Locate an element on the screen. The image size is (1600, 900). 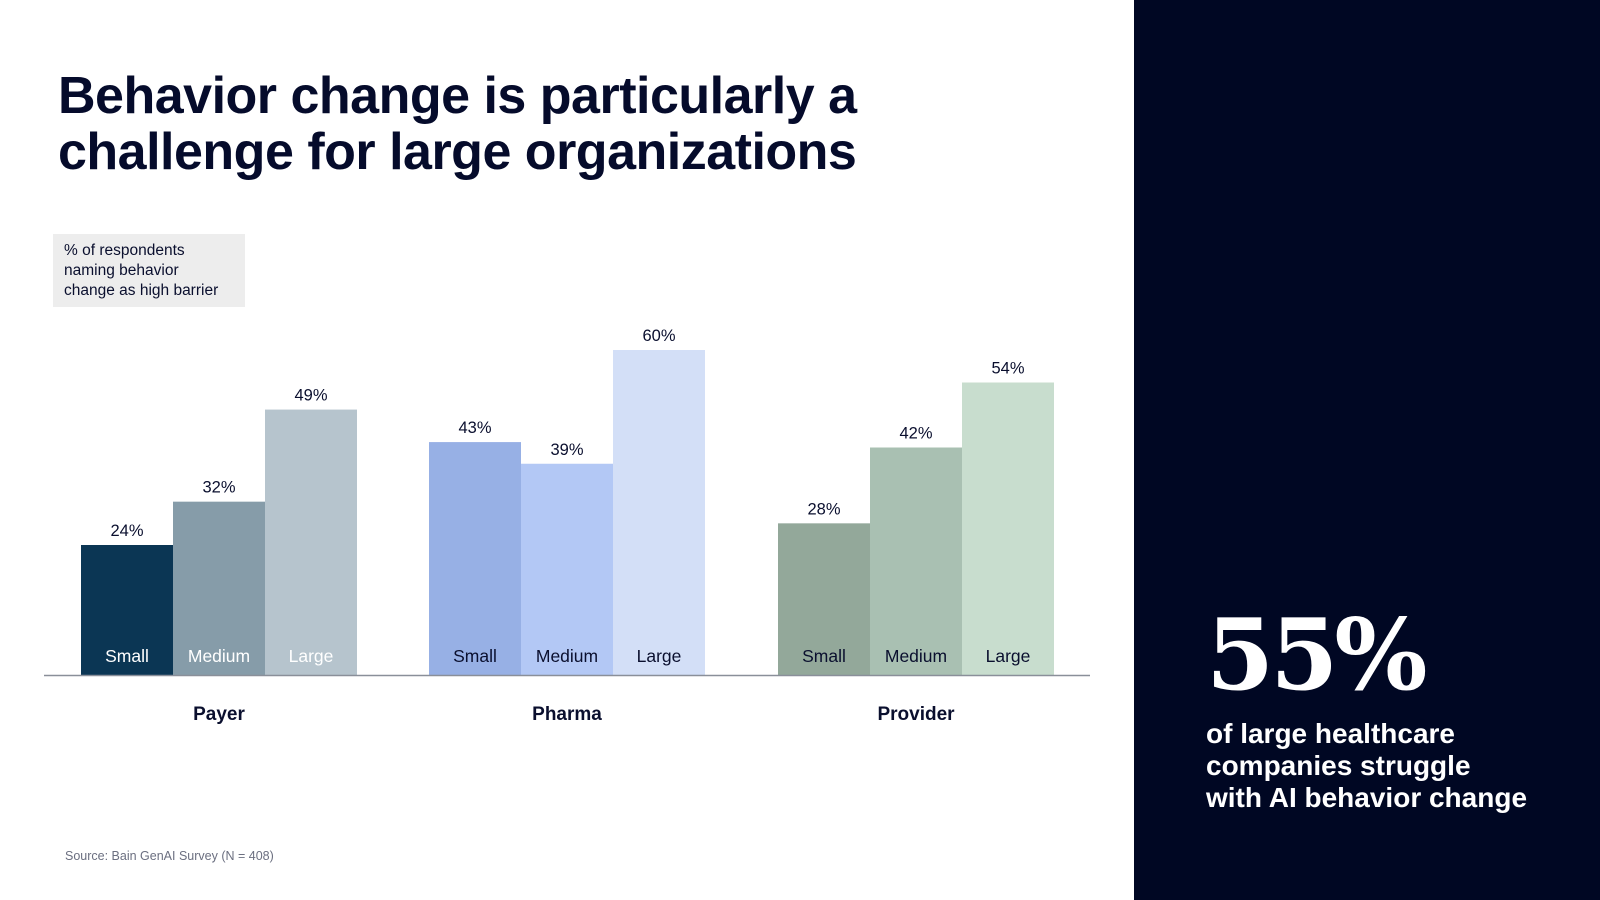
data-label: 60% is located at coordinates (658, 336).